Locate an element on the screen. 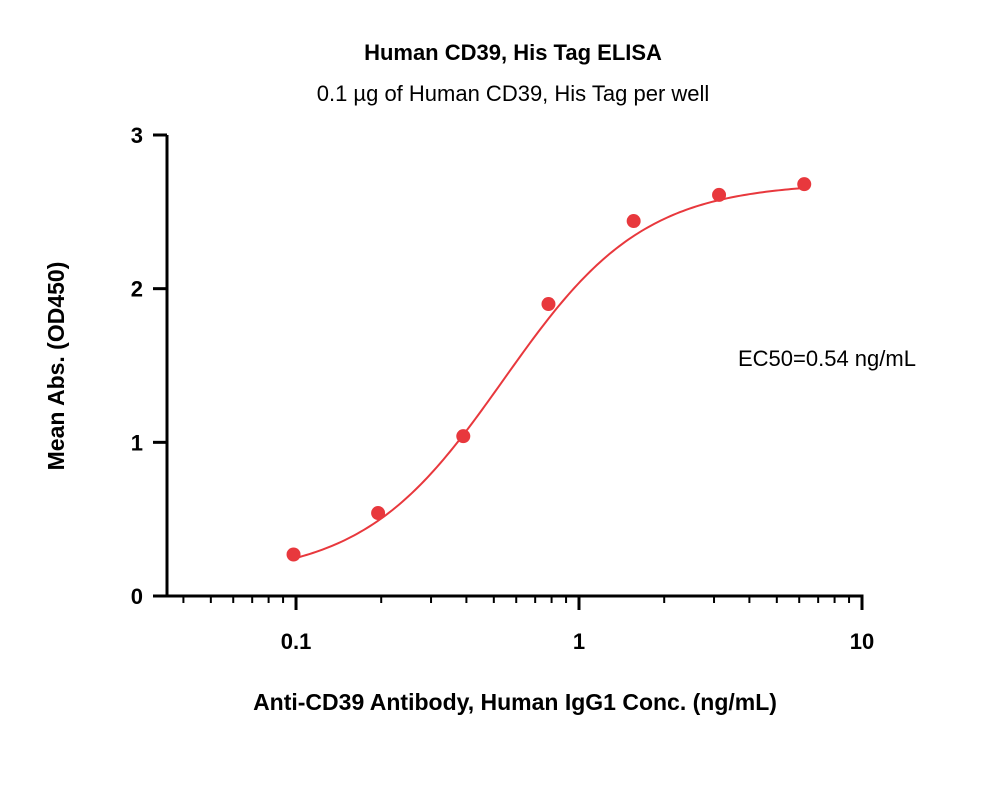 The image size is (1000, 791). y-tick-label: 3 is located at coordinates (137, 135).